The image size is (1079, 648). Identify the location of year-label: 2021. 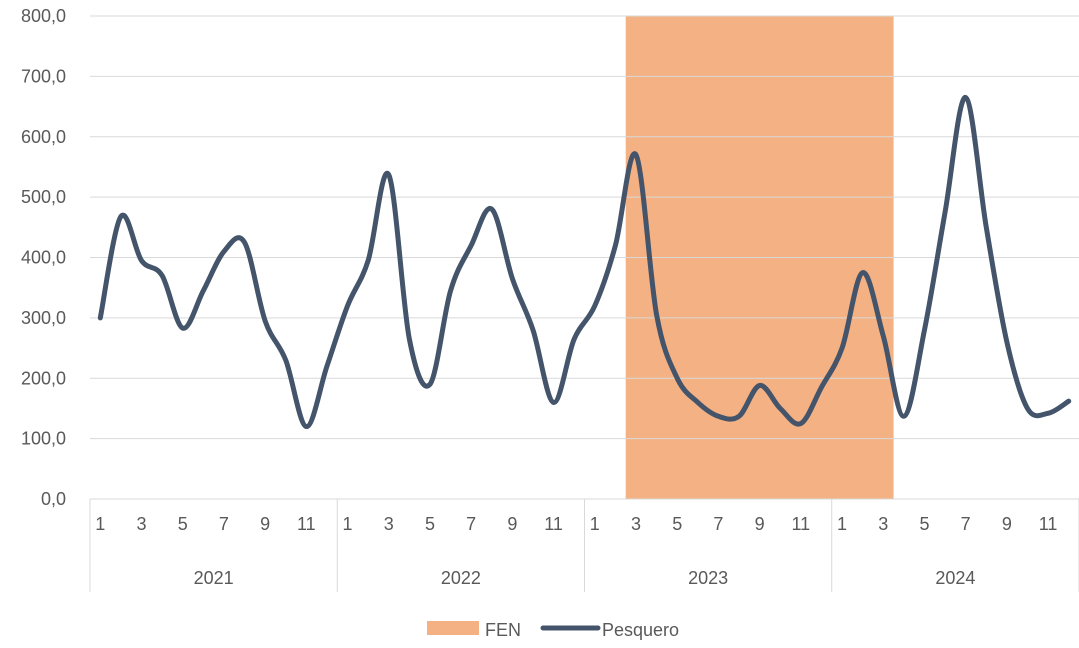
(214, 578).